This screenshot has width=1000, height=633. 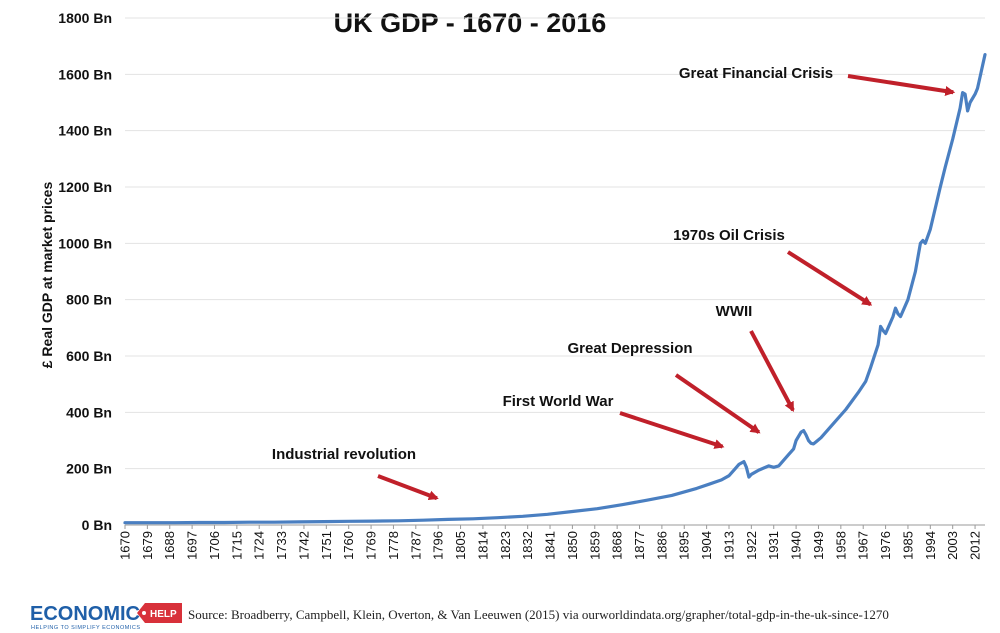 I want to click on x-tick-label: 1760, so click(x=348, y=545).